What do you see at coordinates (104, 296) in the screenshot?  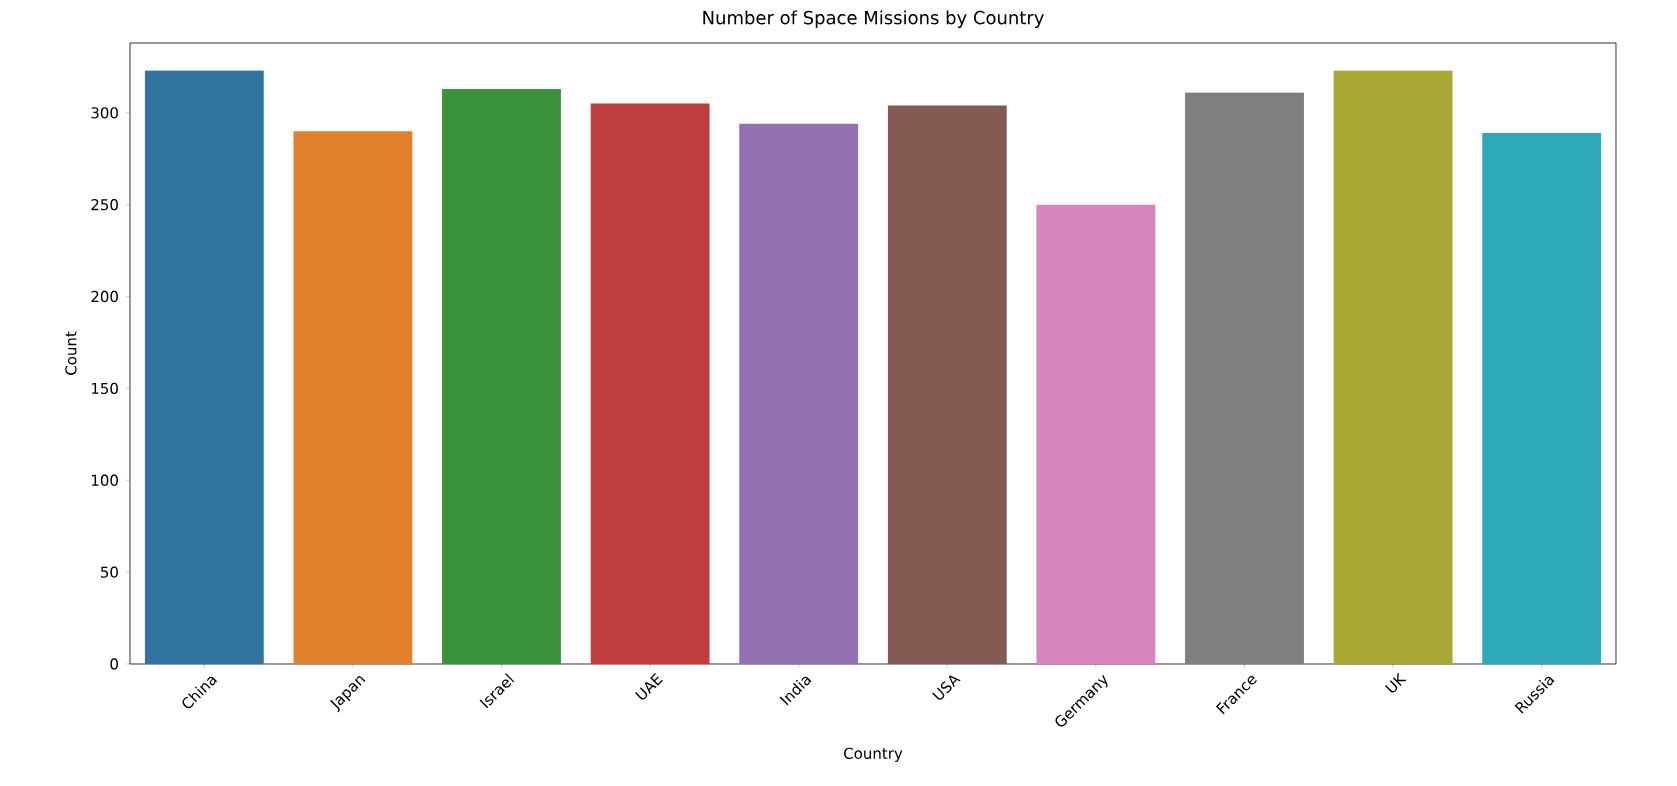 I see `y-tick-label: 200` at bounding box center [104, 296].